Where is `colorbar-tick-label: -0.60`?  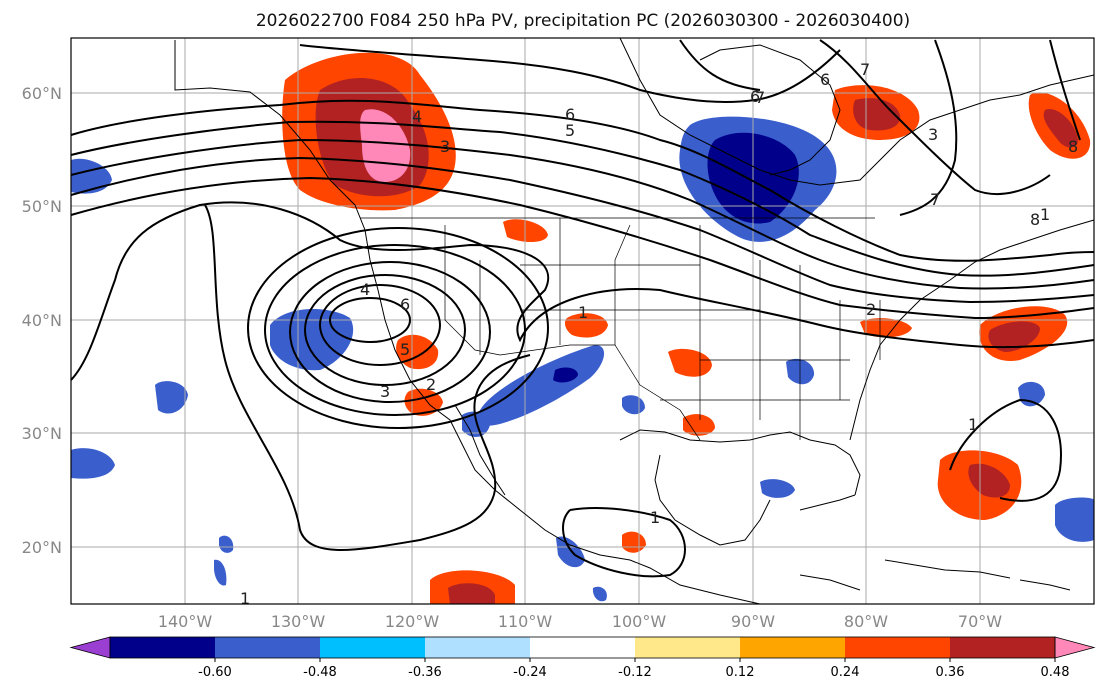 colorbar-tick-label: -0.60 is located at coordinates (215, 672).